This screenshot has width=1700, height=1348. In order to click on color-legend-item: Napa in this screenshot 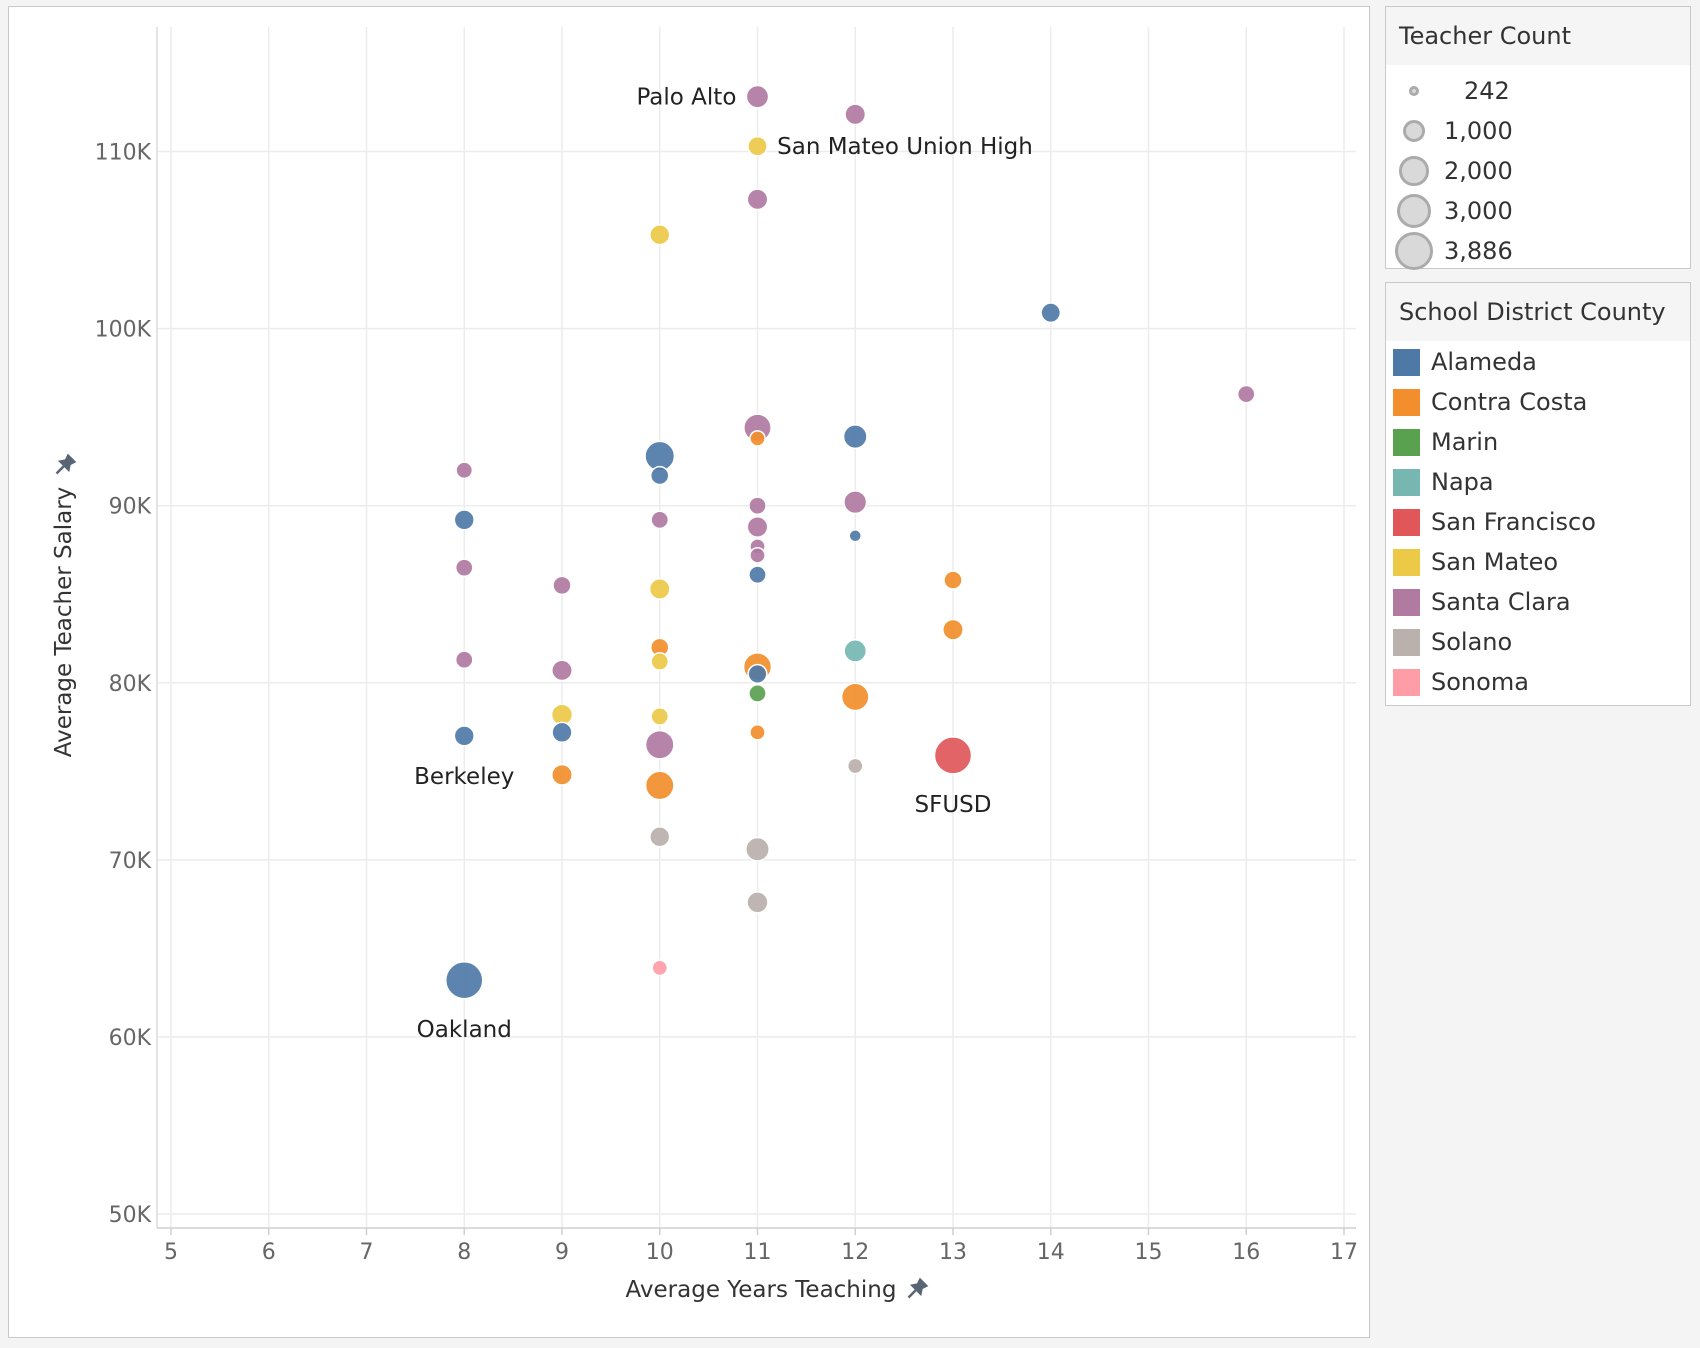, I will do `click(1538, 482)`.